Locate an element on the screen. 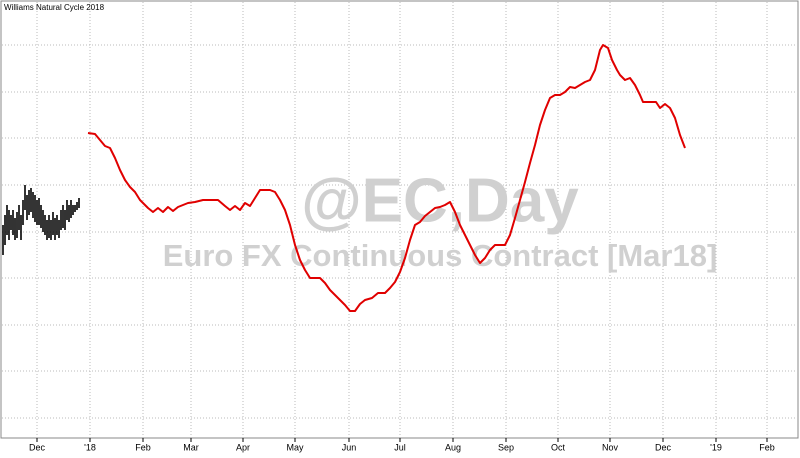  x-tick-label: '19 is located at coordinates (716, 447).